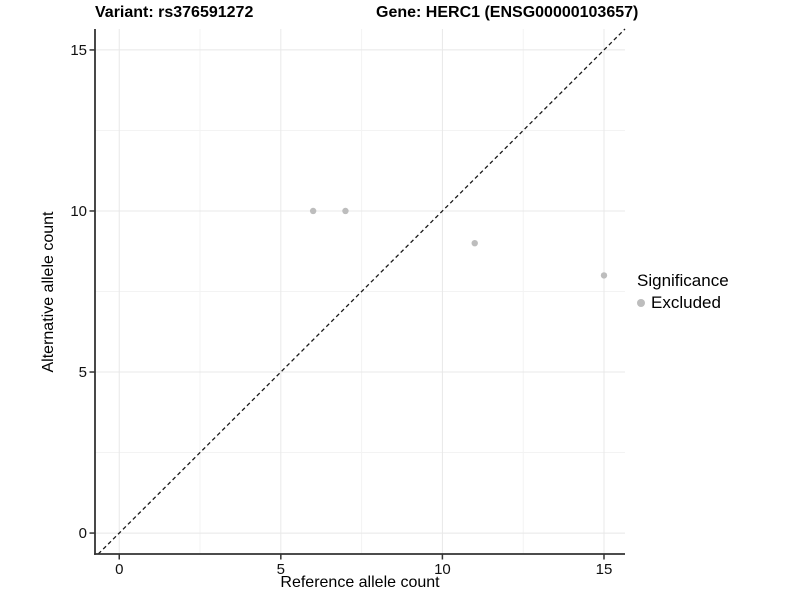 Image resolution: width=800 pixels, height=600 pixels. What do you see at coordinates (641, 303) in the screenshot?
I see `legend-point-marker-icon` at bounding box center [641, 303].